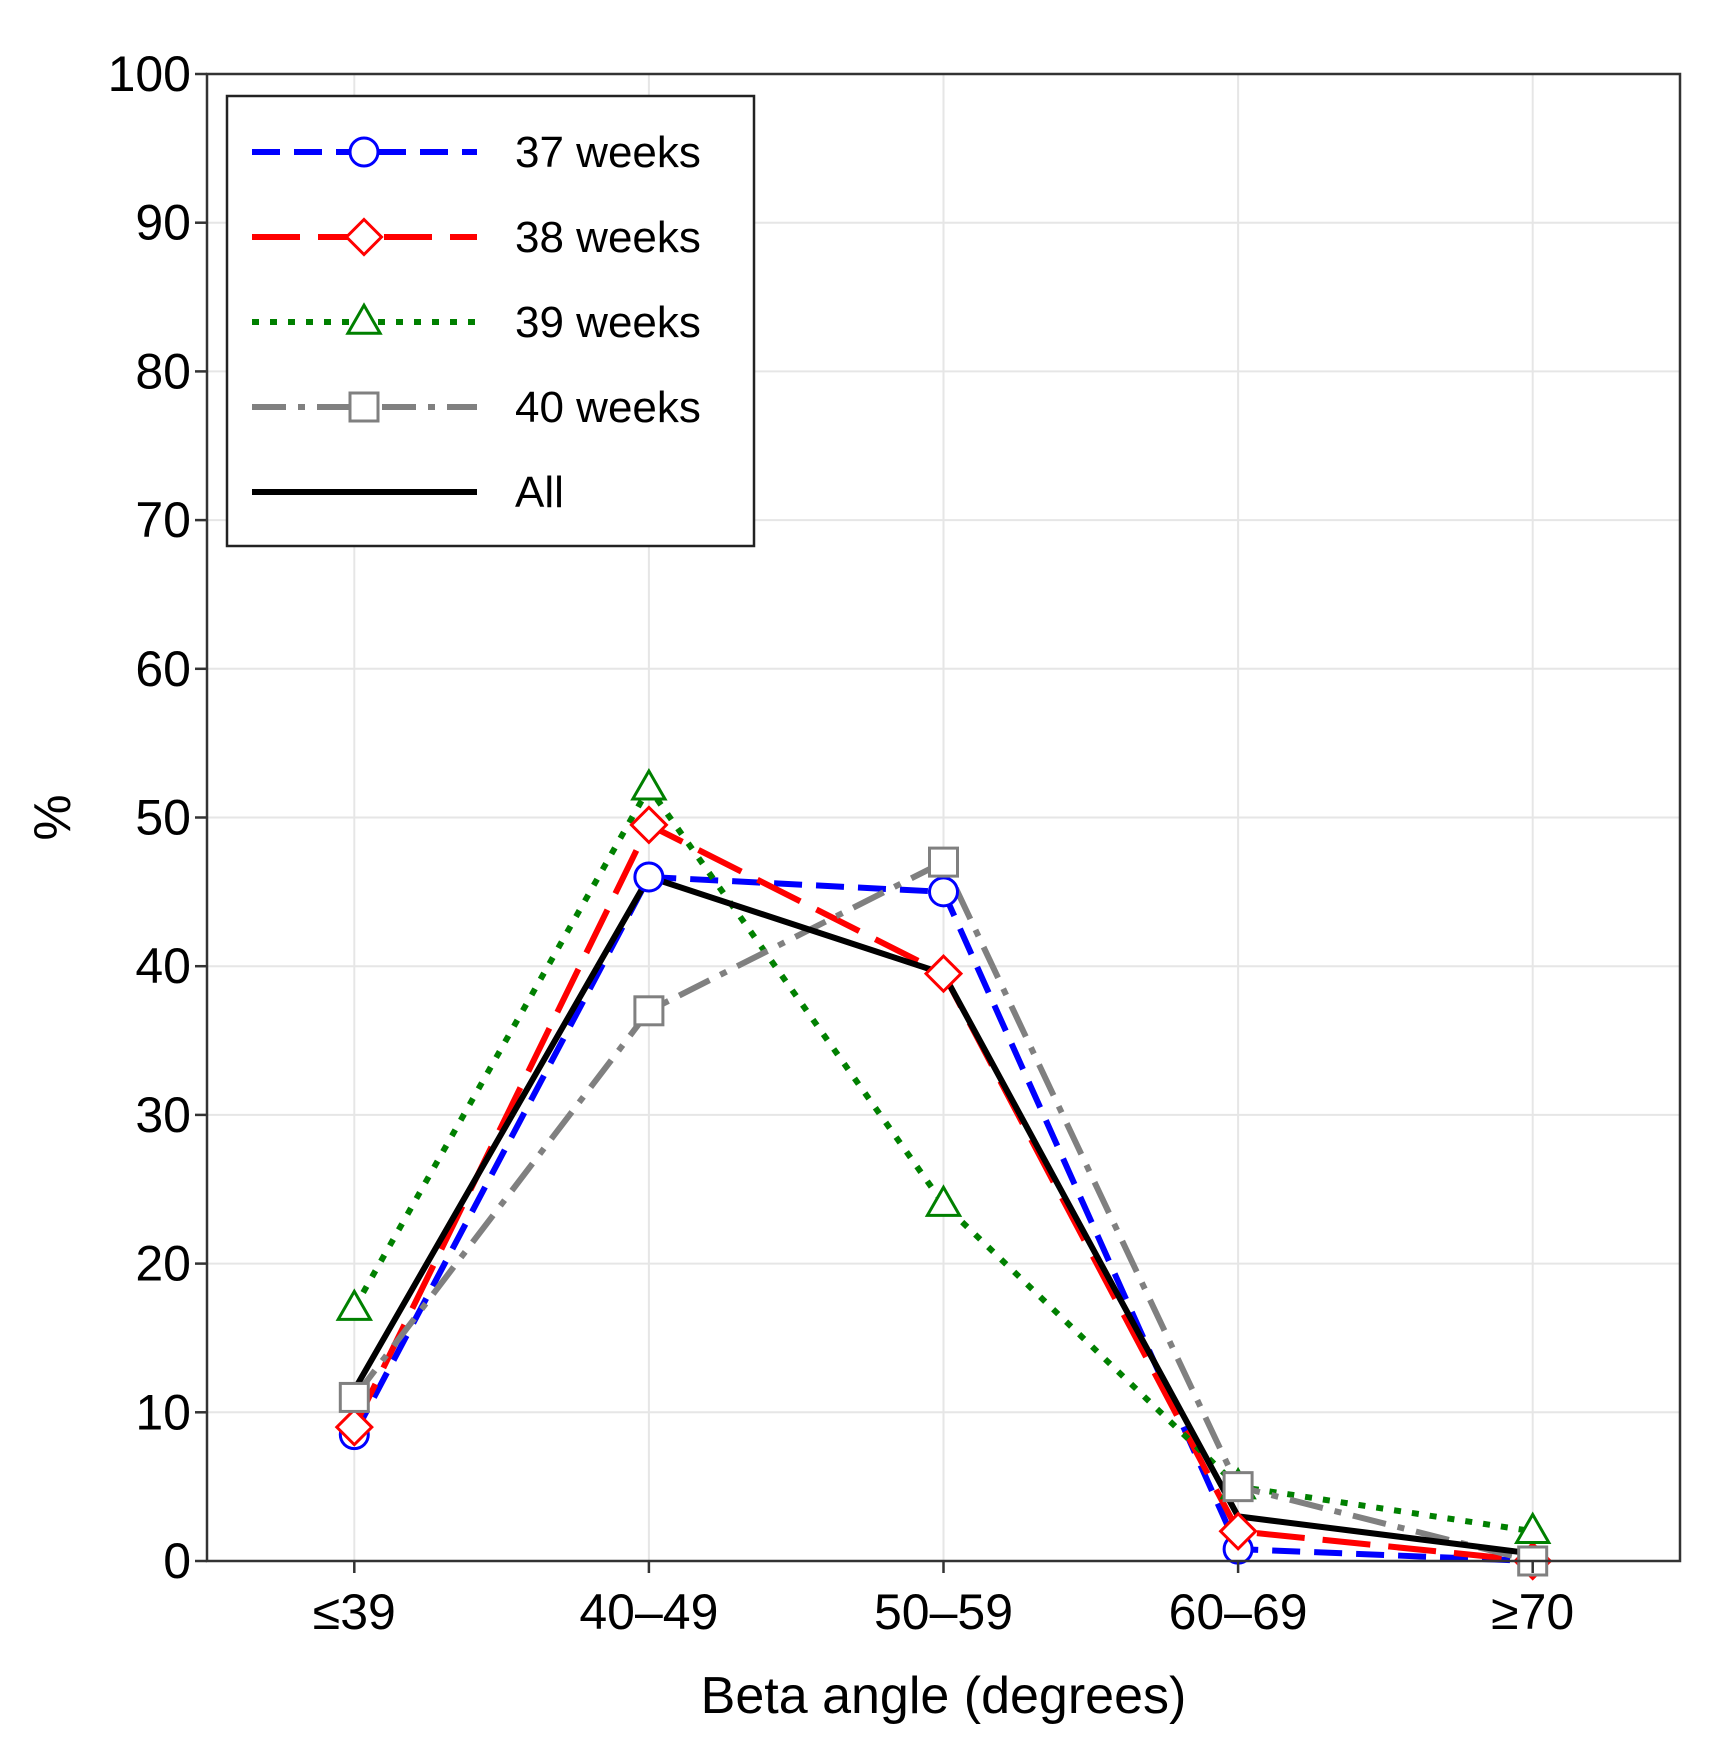 The image size is (1722, 1761). What do you see at coordinates (163, 371) in the screenshot?
I see `y-tick-label: 80` at bounding box center [163, 371].